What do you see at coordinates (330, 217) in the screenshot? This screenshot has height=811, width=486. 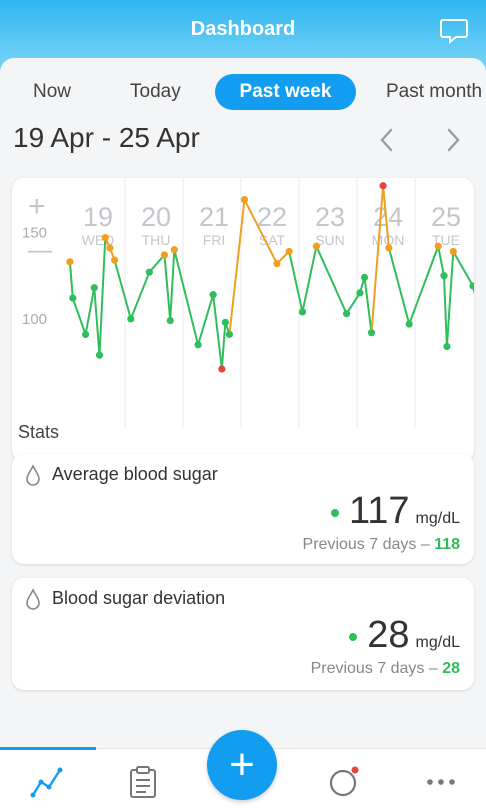 I see `day-number: 23` at bounding box center [330, 217].